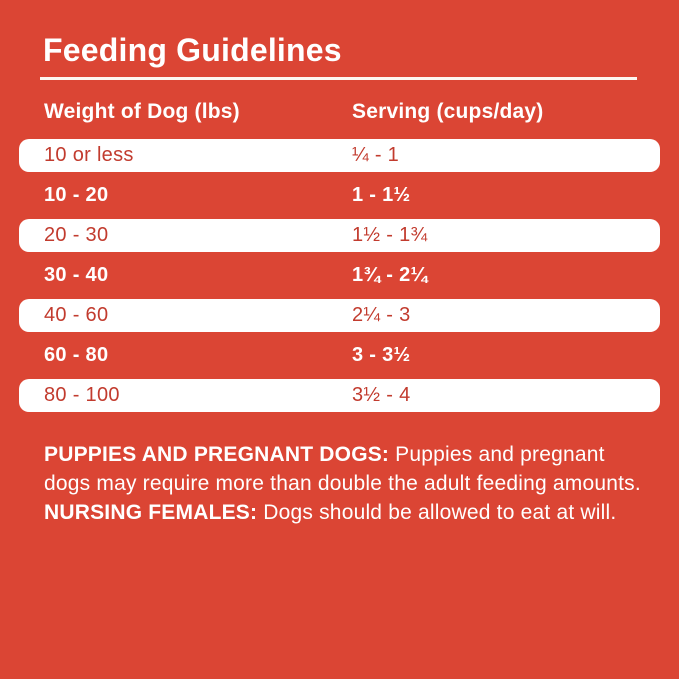  I want to click on table-row: 40 - 60 2¼ - 3, so click(339, 315).